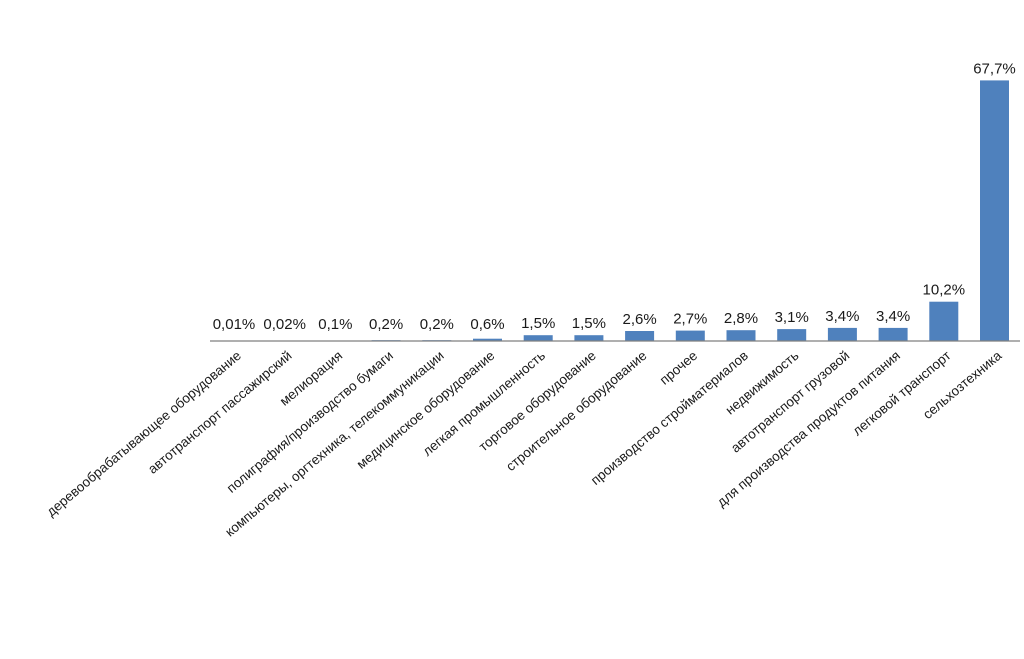  Describe the element at coordinates (234, 324) in the screenshot. I see `data-label: 0,01%` at that location.